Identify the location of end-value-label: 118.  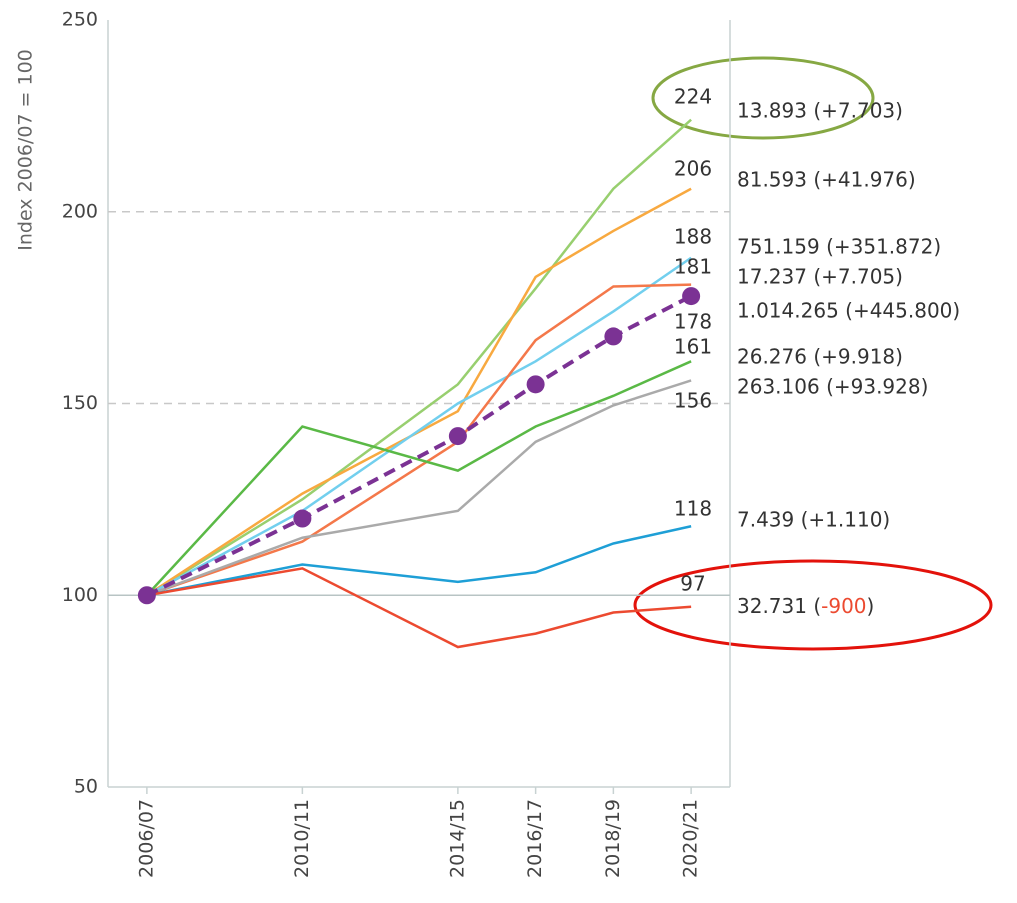
(693, 509).